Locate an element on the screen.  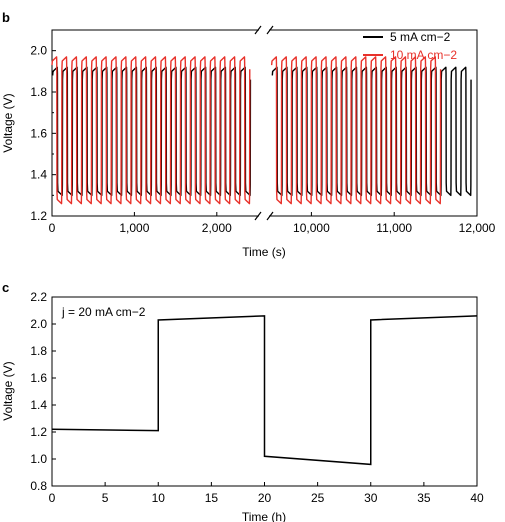
ytick-label-b-2: 1.6 is located at coordinates (38, 133).